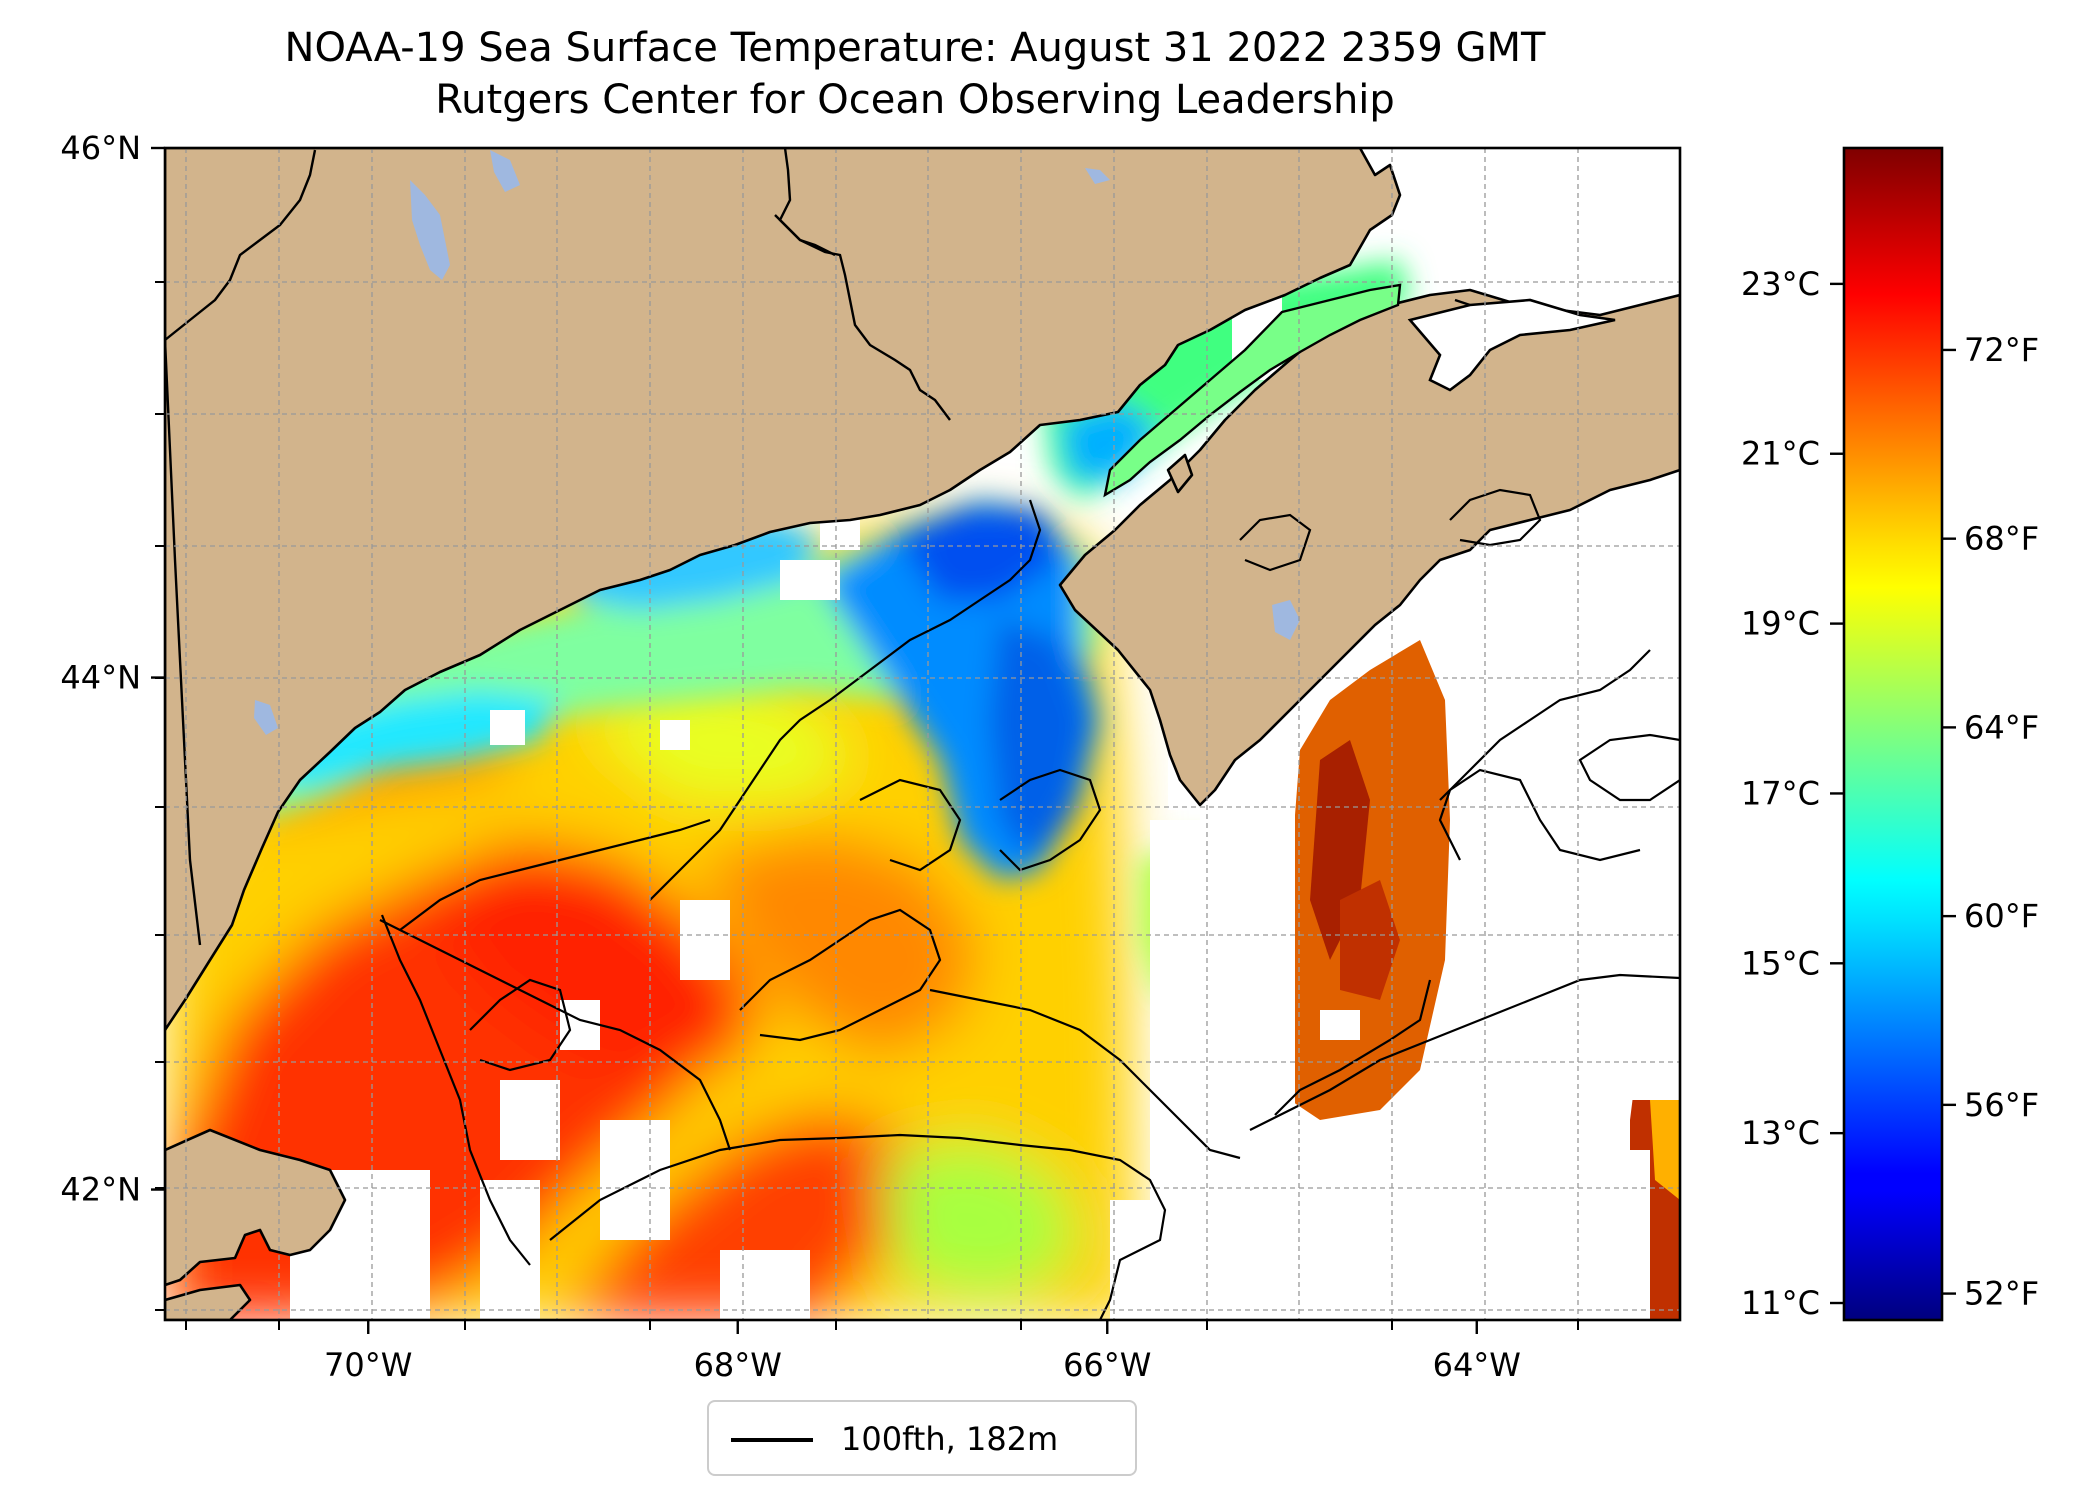 This screenshot has height=1503, width=2096. I want to click on isobath-inner-basin, so click(845, 700).